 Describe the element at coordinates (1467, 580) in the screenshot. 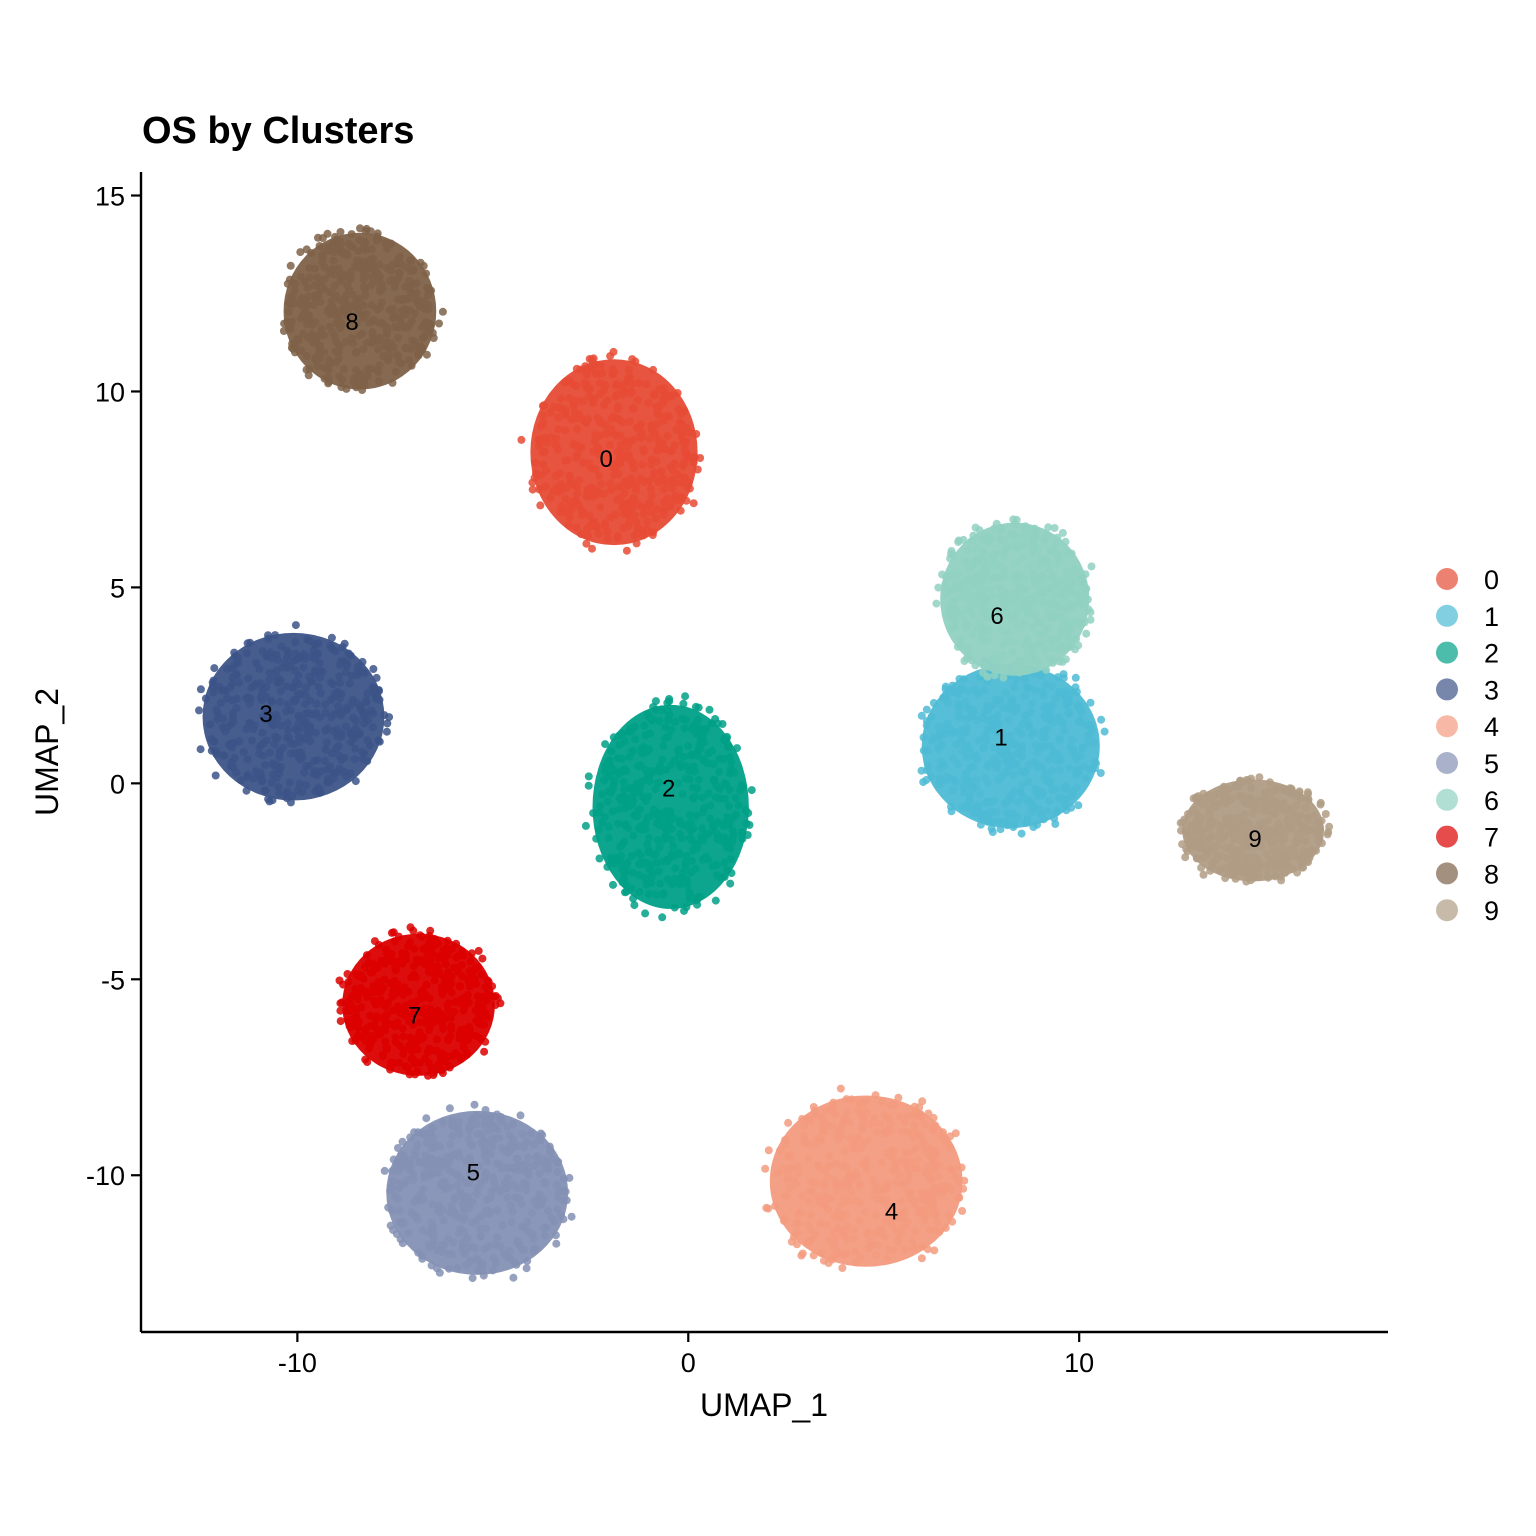

I see `legend-item-0: 0` at that location.